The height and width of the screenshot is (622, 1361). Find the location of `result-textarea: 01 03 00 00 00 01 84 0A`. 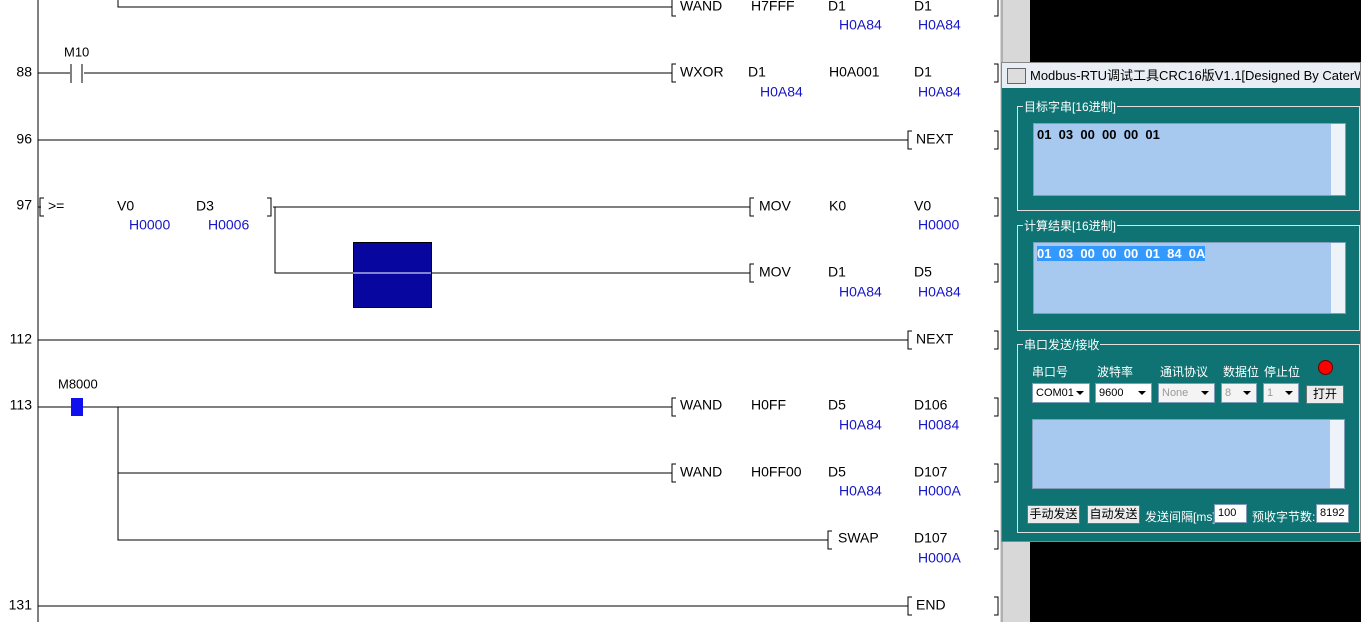

result-textarea: 01 03 00 00 00 01 84 0A is located at coordinates (1189, 278).